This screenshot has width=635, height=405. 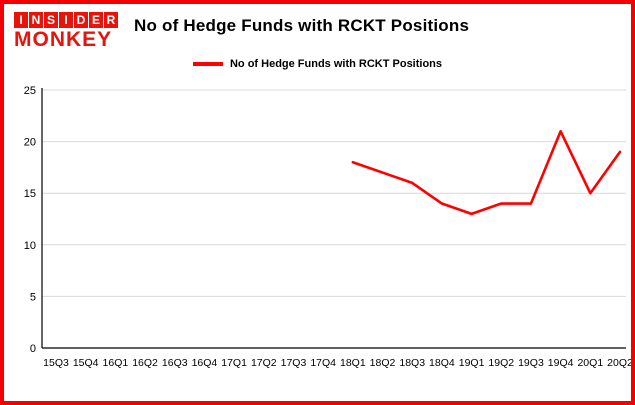 I want to click on x-tick-label: 20Q2, so click(x=620, y=363).